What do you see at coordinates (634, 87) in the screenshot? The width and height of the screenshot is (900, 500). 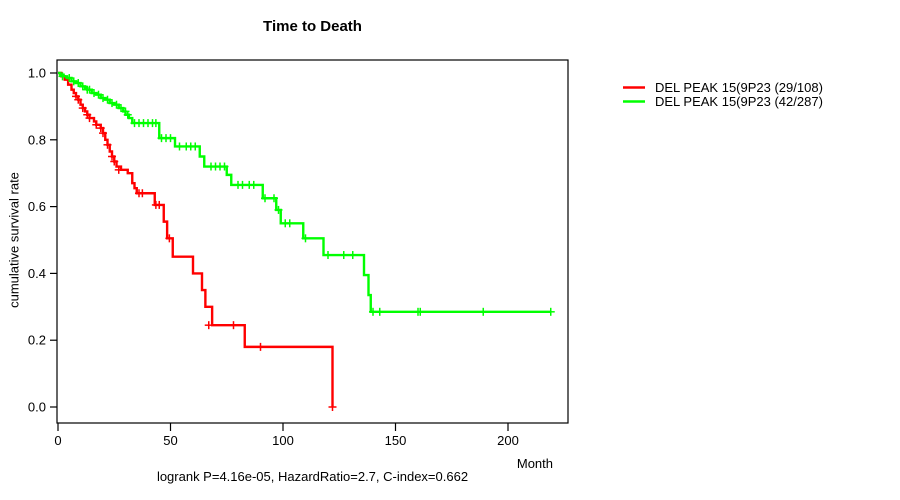 I see `legend-line-red-icon` at bounding box center [634, 87].